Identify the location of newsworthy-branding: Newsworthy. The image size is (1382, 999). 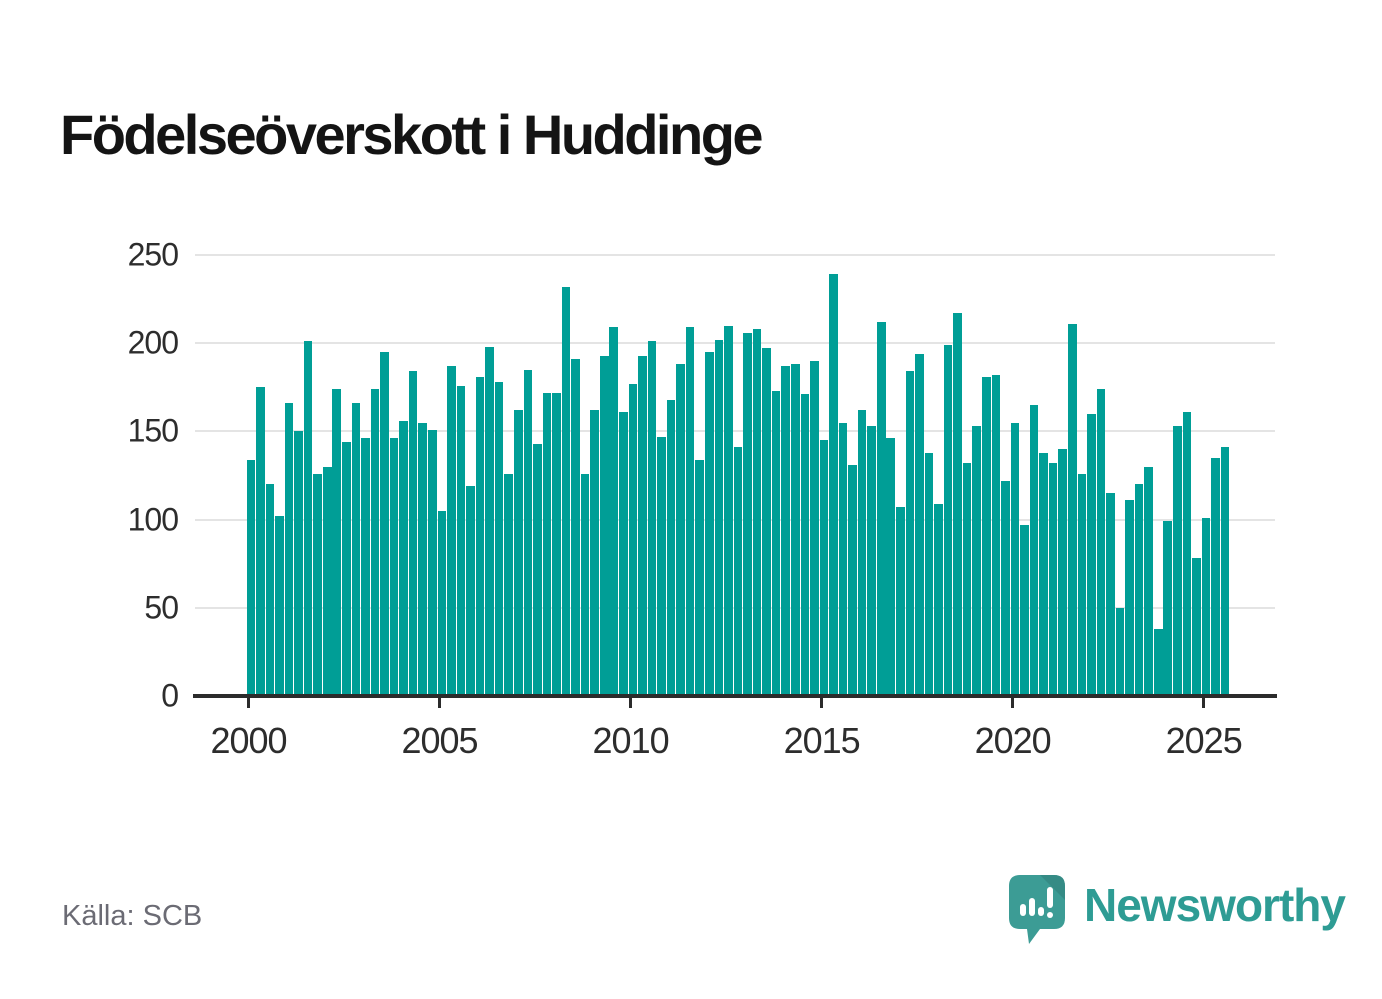
(1177, 914).